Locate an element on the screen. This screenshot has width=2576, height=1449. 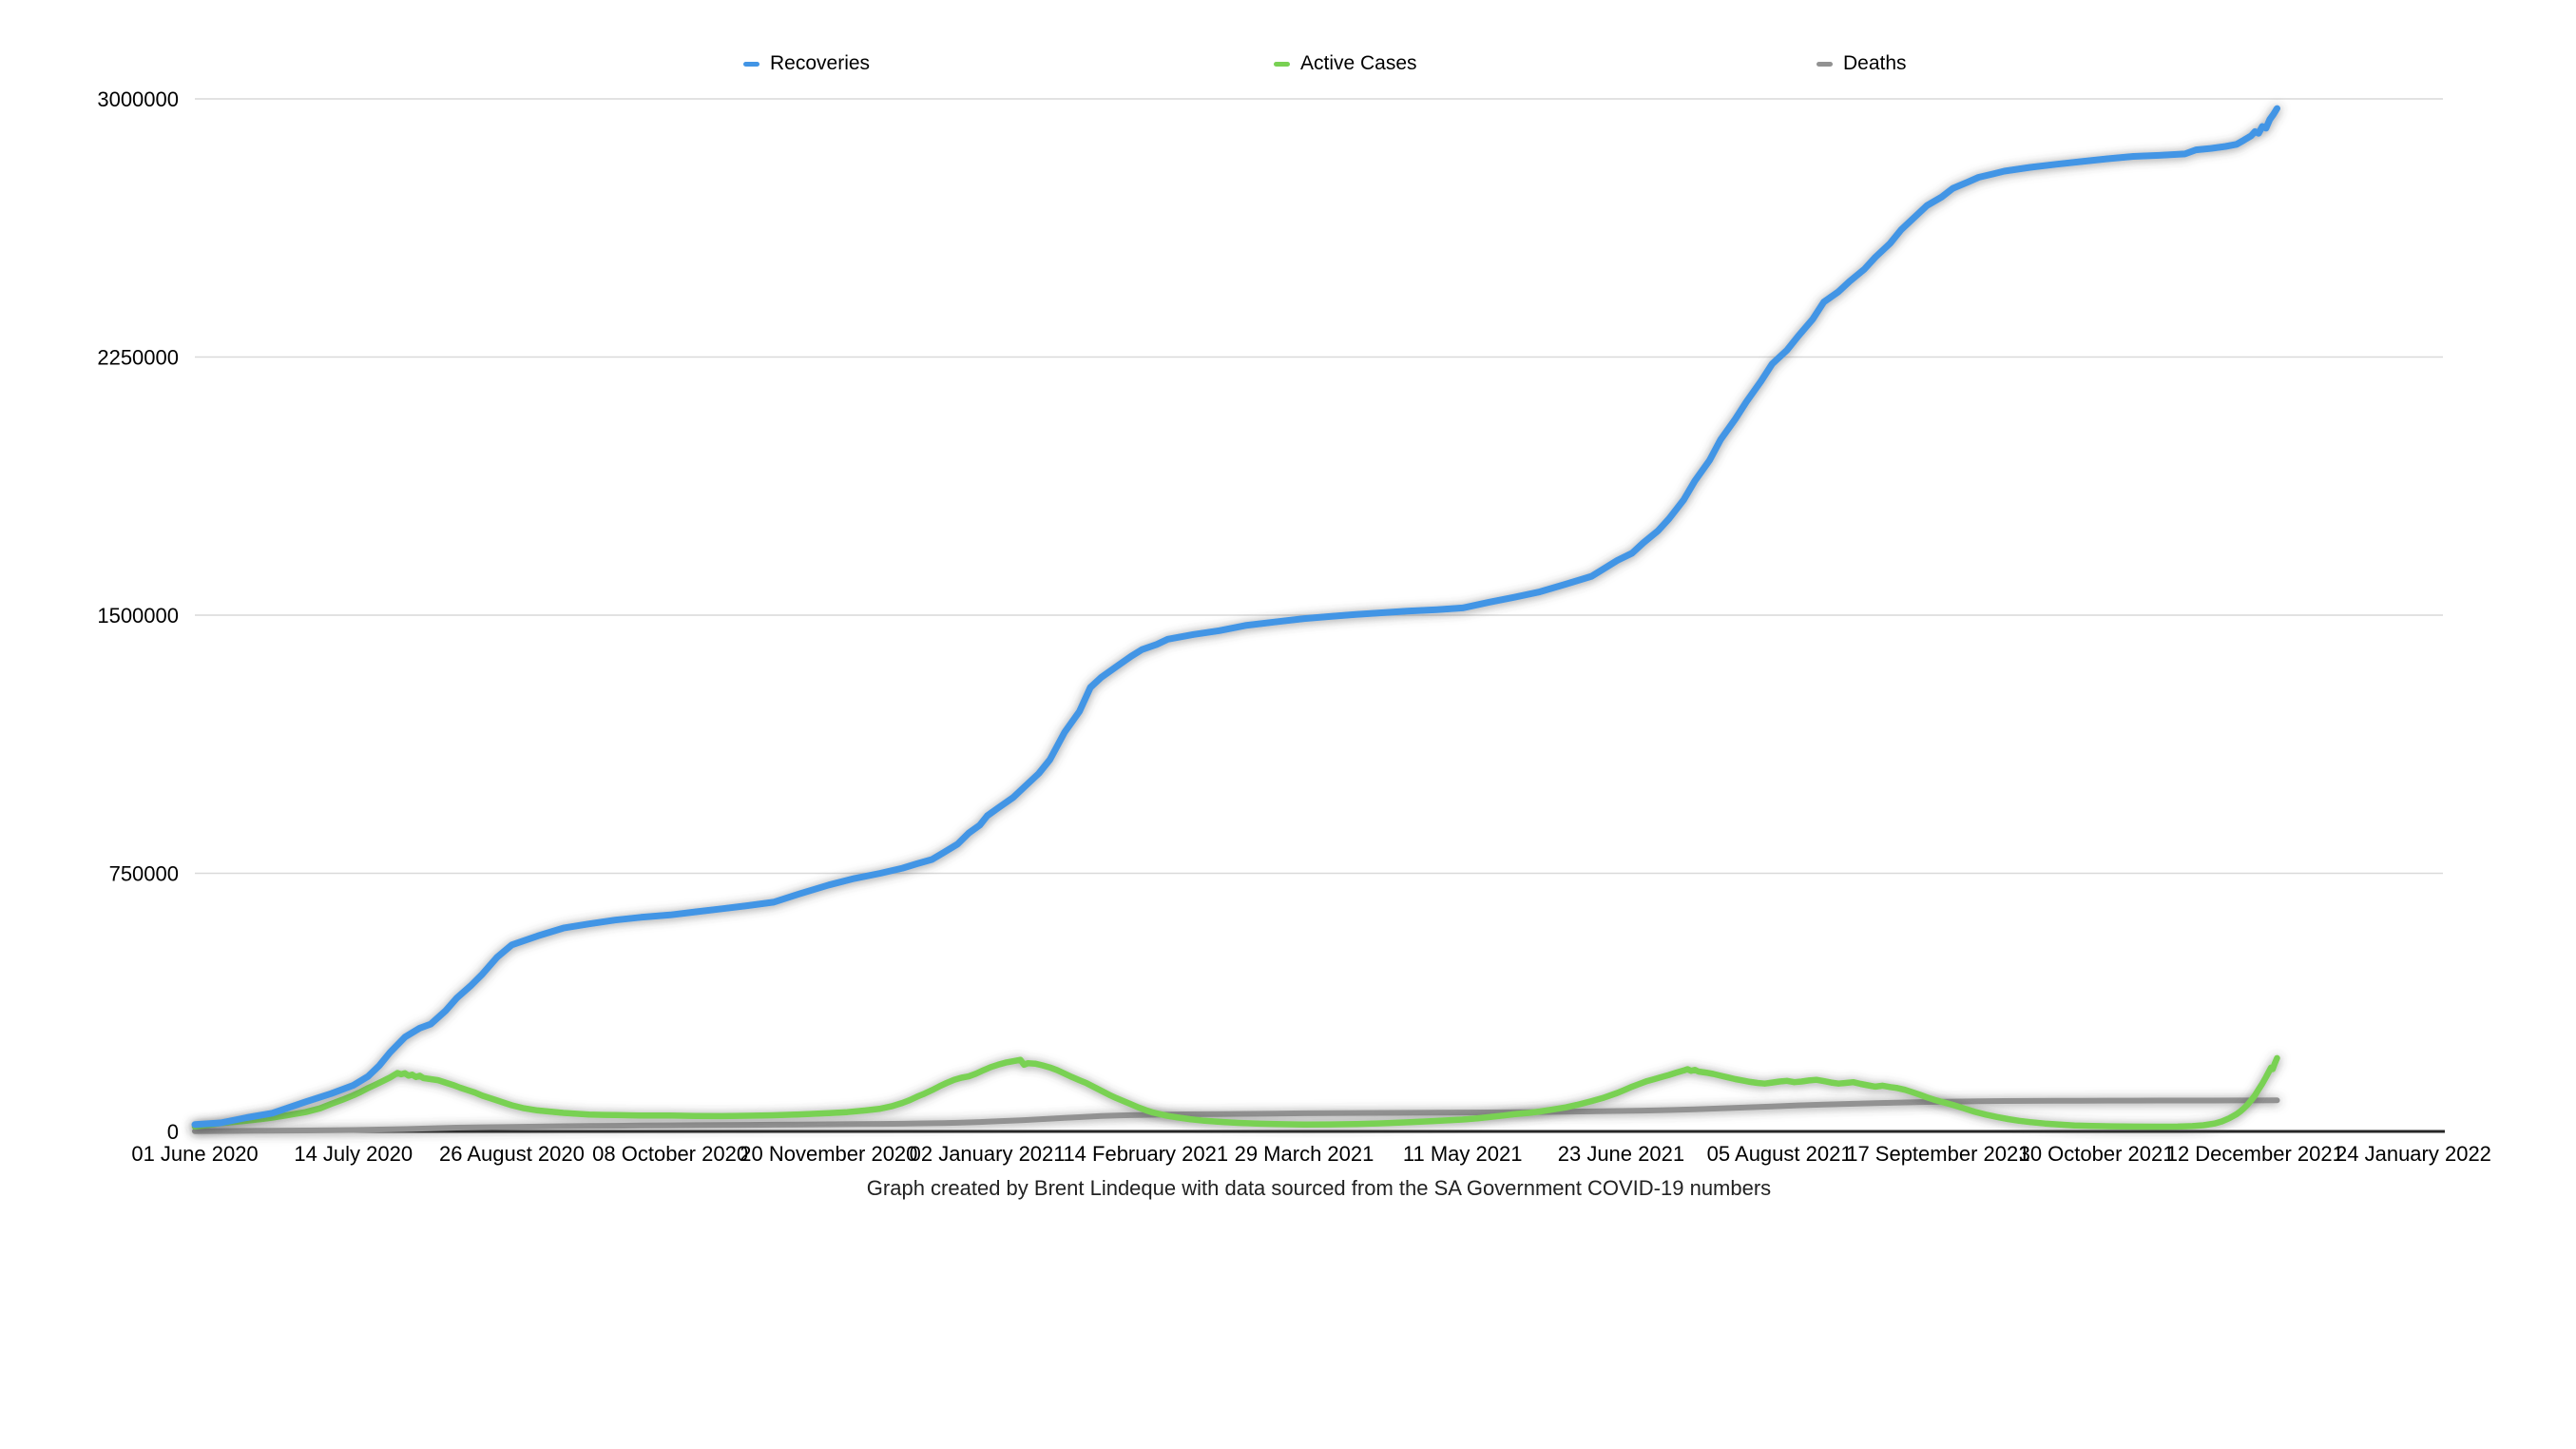
legend-item-deaths: Deaths is located at coordinates (1862, 63).